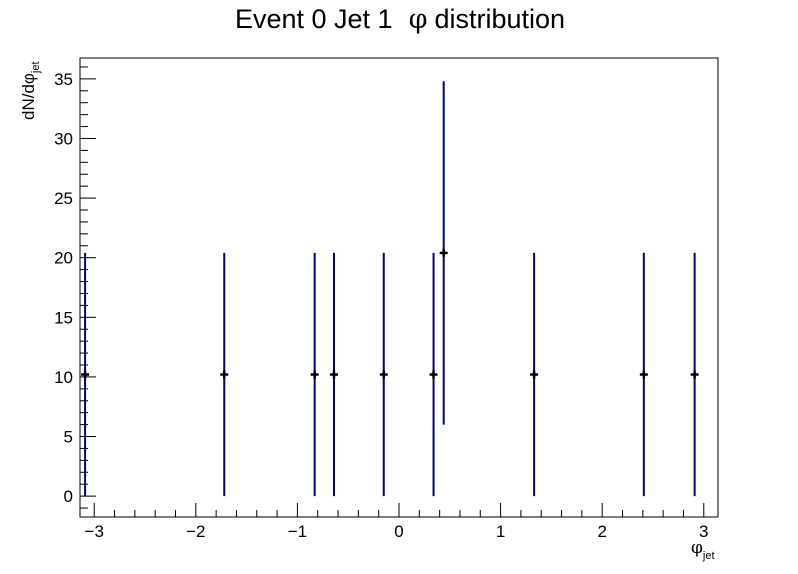 This screenshot has height=574, width=798. Describe the element at coordinates (68, 496) in the screenshot. I see `y-tick-label: 0` at that location.